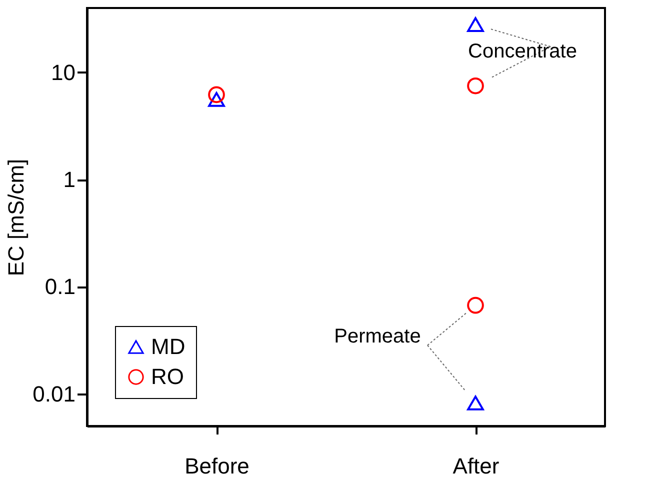 This screenshot has height=497, width=670. I want to click on annotation: Permeate, so click(377, 336).